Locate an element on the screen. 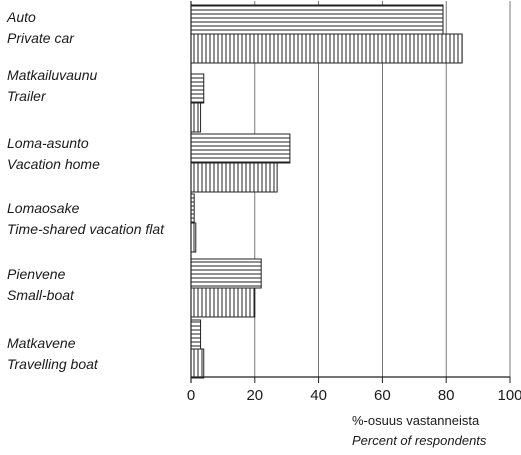 The width and height of the screenshot is (521, 455). x-axis-label-en: Percent of respondents is located at coordinates (419, 440).